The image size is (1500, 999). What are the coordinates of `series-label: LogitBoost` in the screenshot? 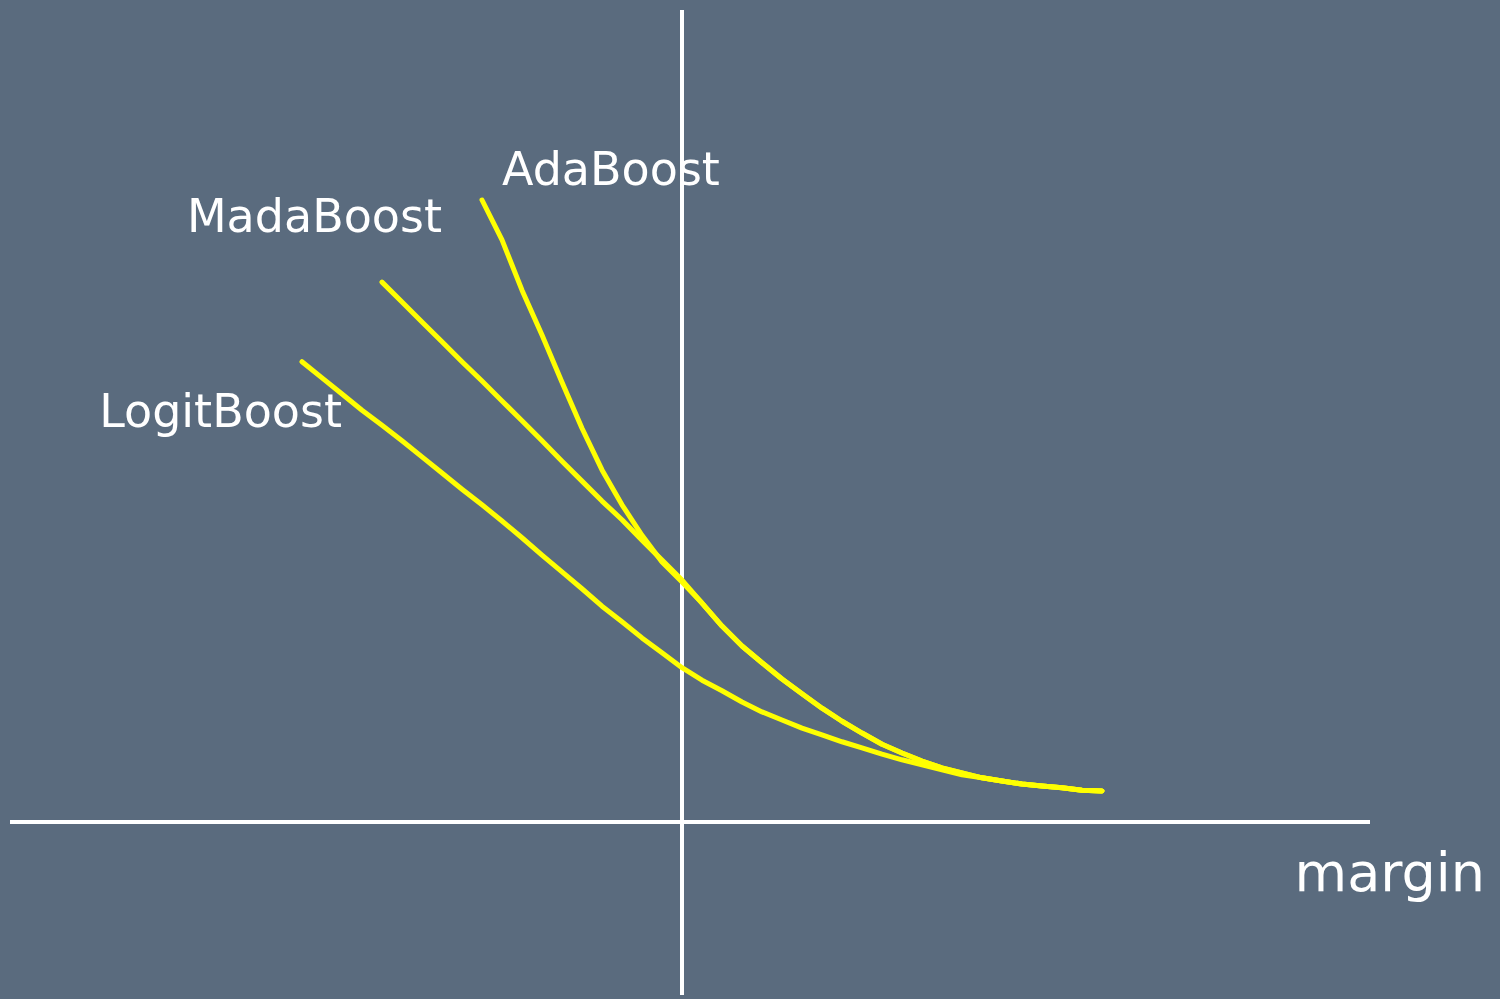 It's located at (220, 410).